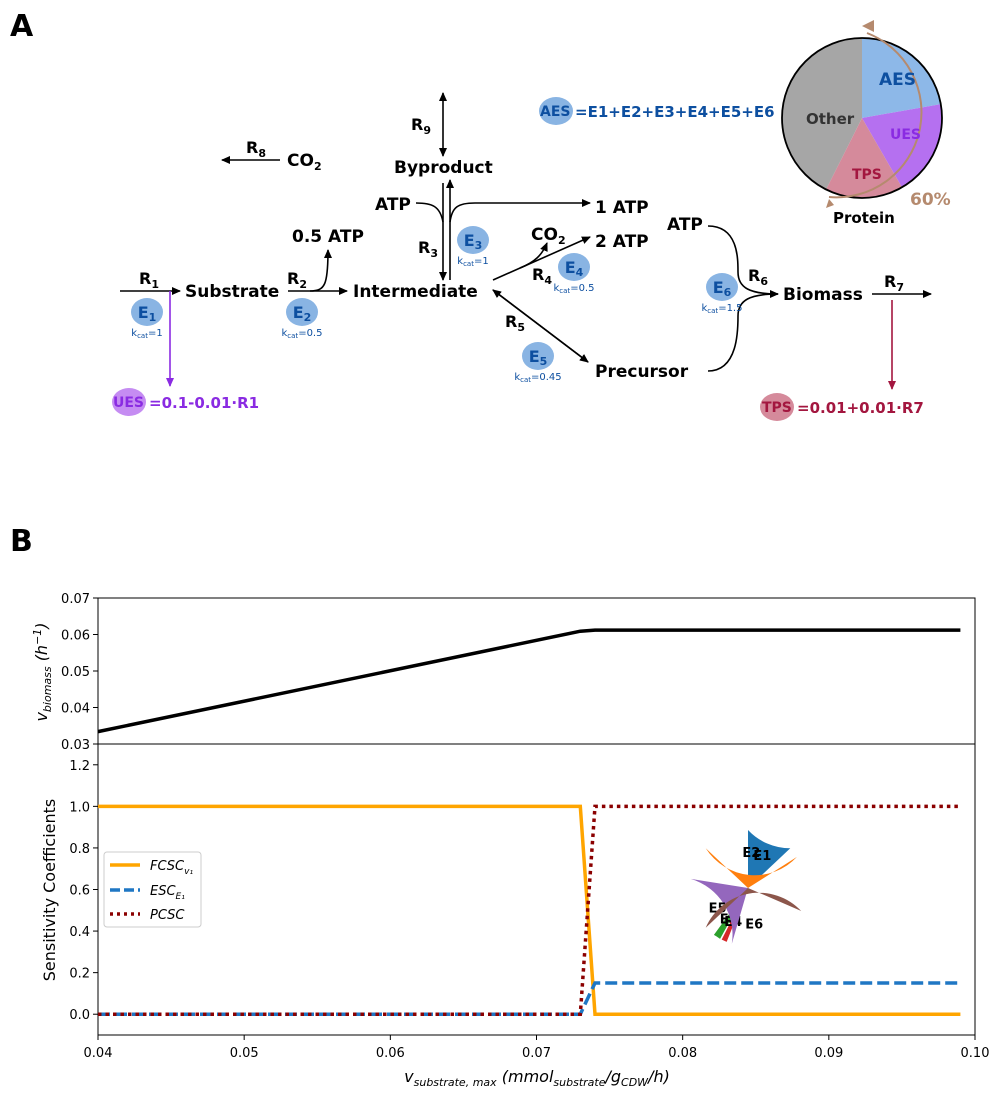 The width and height of the screenshot is (1000, 1096). Describe the element at coordinates (777, 408) in the screenshot. I see `tps-badge: TPS` at that location.